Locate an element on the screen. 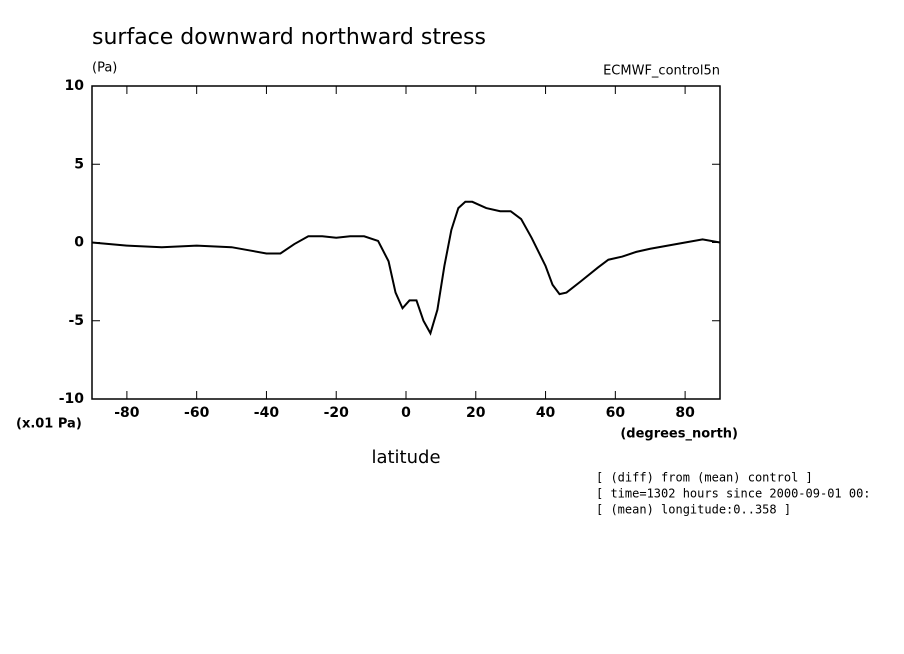 The width and height of the screenshot is (904, 654). y-tick-label: 0 is located at coordinates (79, 243).